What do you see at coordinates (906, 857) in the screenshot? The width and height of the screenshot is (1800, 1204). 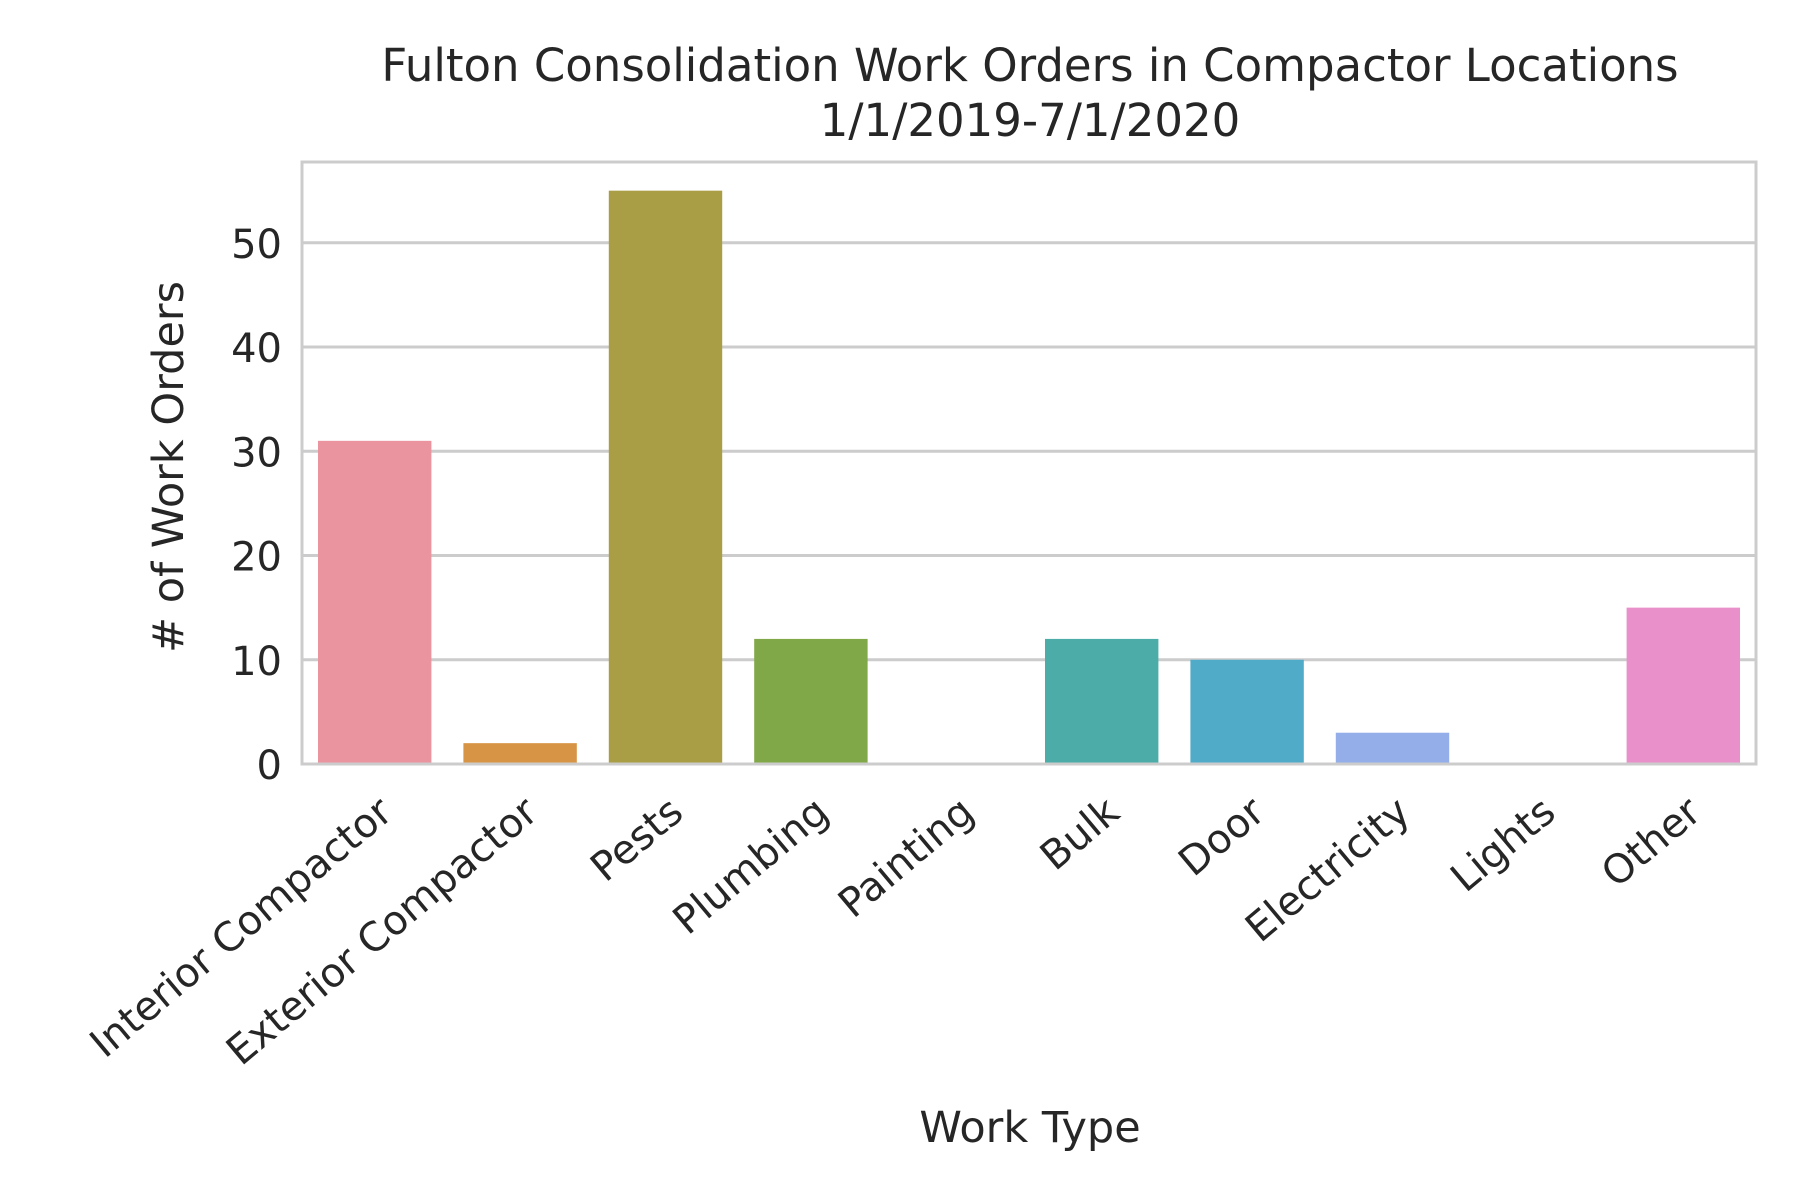 I see `x-tick-label: Painting` at bounding box center [906, 857].